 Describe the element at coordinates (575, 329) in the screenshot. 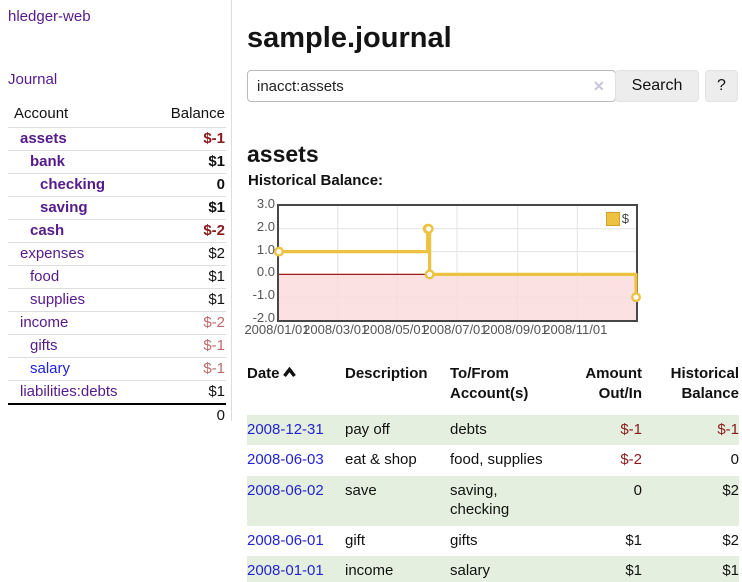

I see `x-axis-tick-label: 2008/11/01` at that location.